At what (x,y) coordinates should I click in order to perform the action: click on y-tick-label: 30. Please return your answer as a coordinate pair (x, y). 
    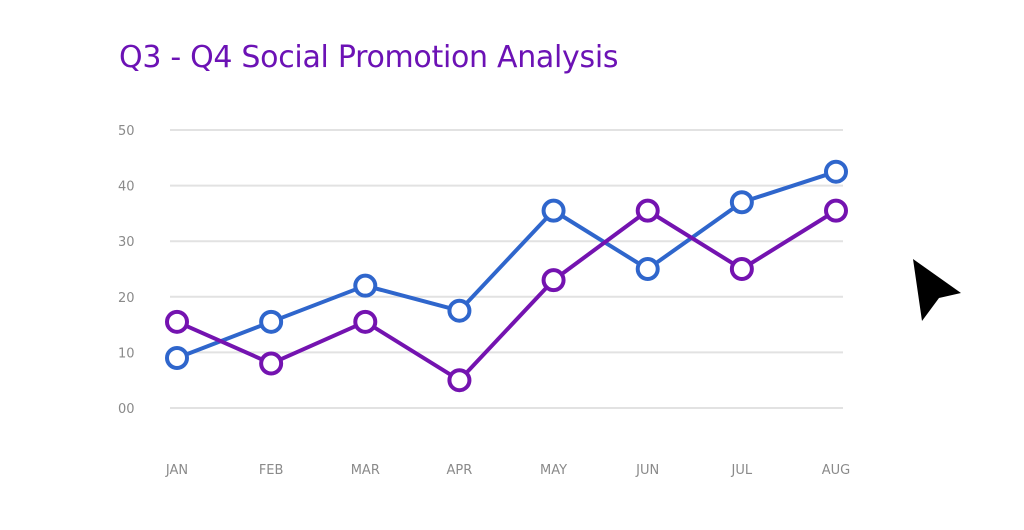
    Looking at the image, I should click on (126, 242).